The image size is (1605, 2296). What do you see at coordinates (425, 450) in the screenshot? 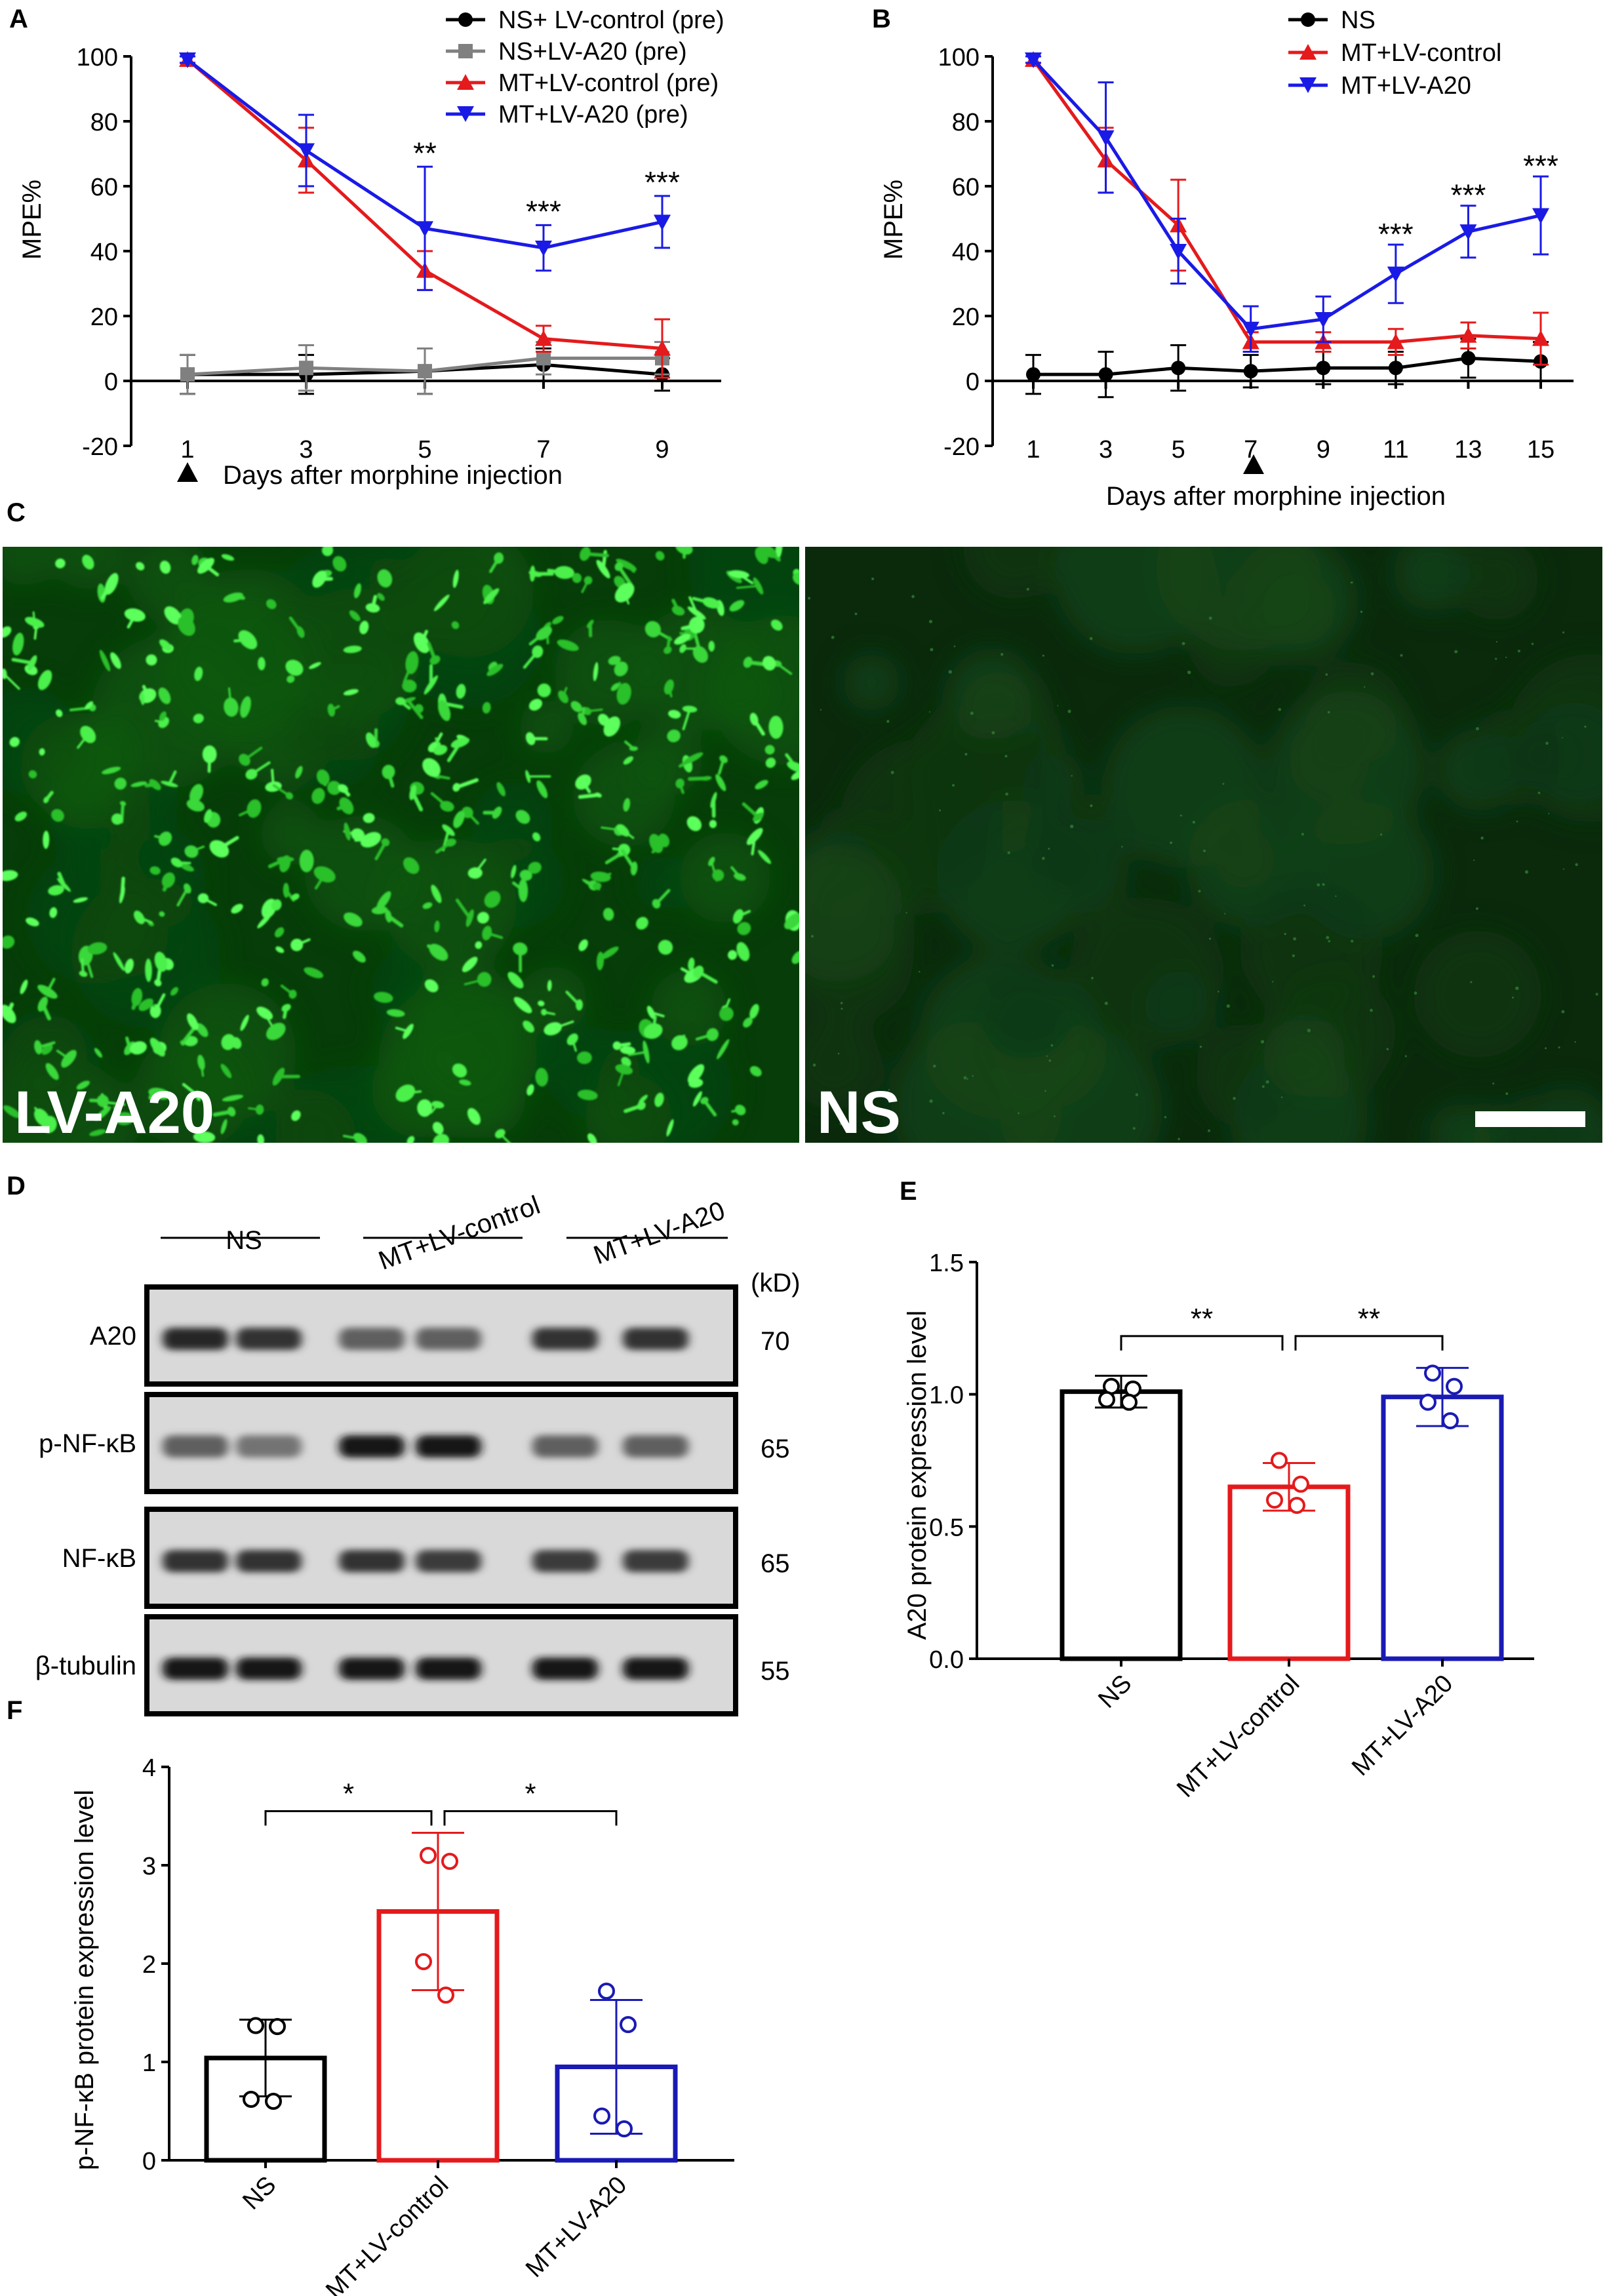
I see `x-tick-label: 5` at bounding box center [425, 450].